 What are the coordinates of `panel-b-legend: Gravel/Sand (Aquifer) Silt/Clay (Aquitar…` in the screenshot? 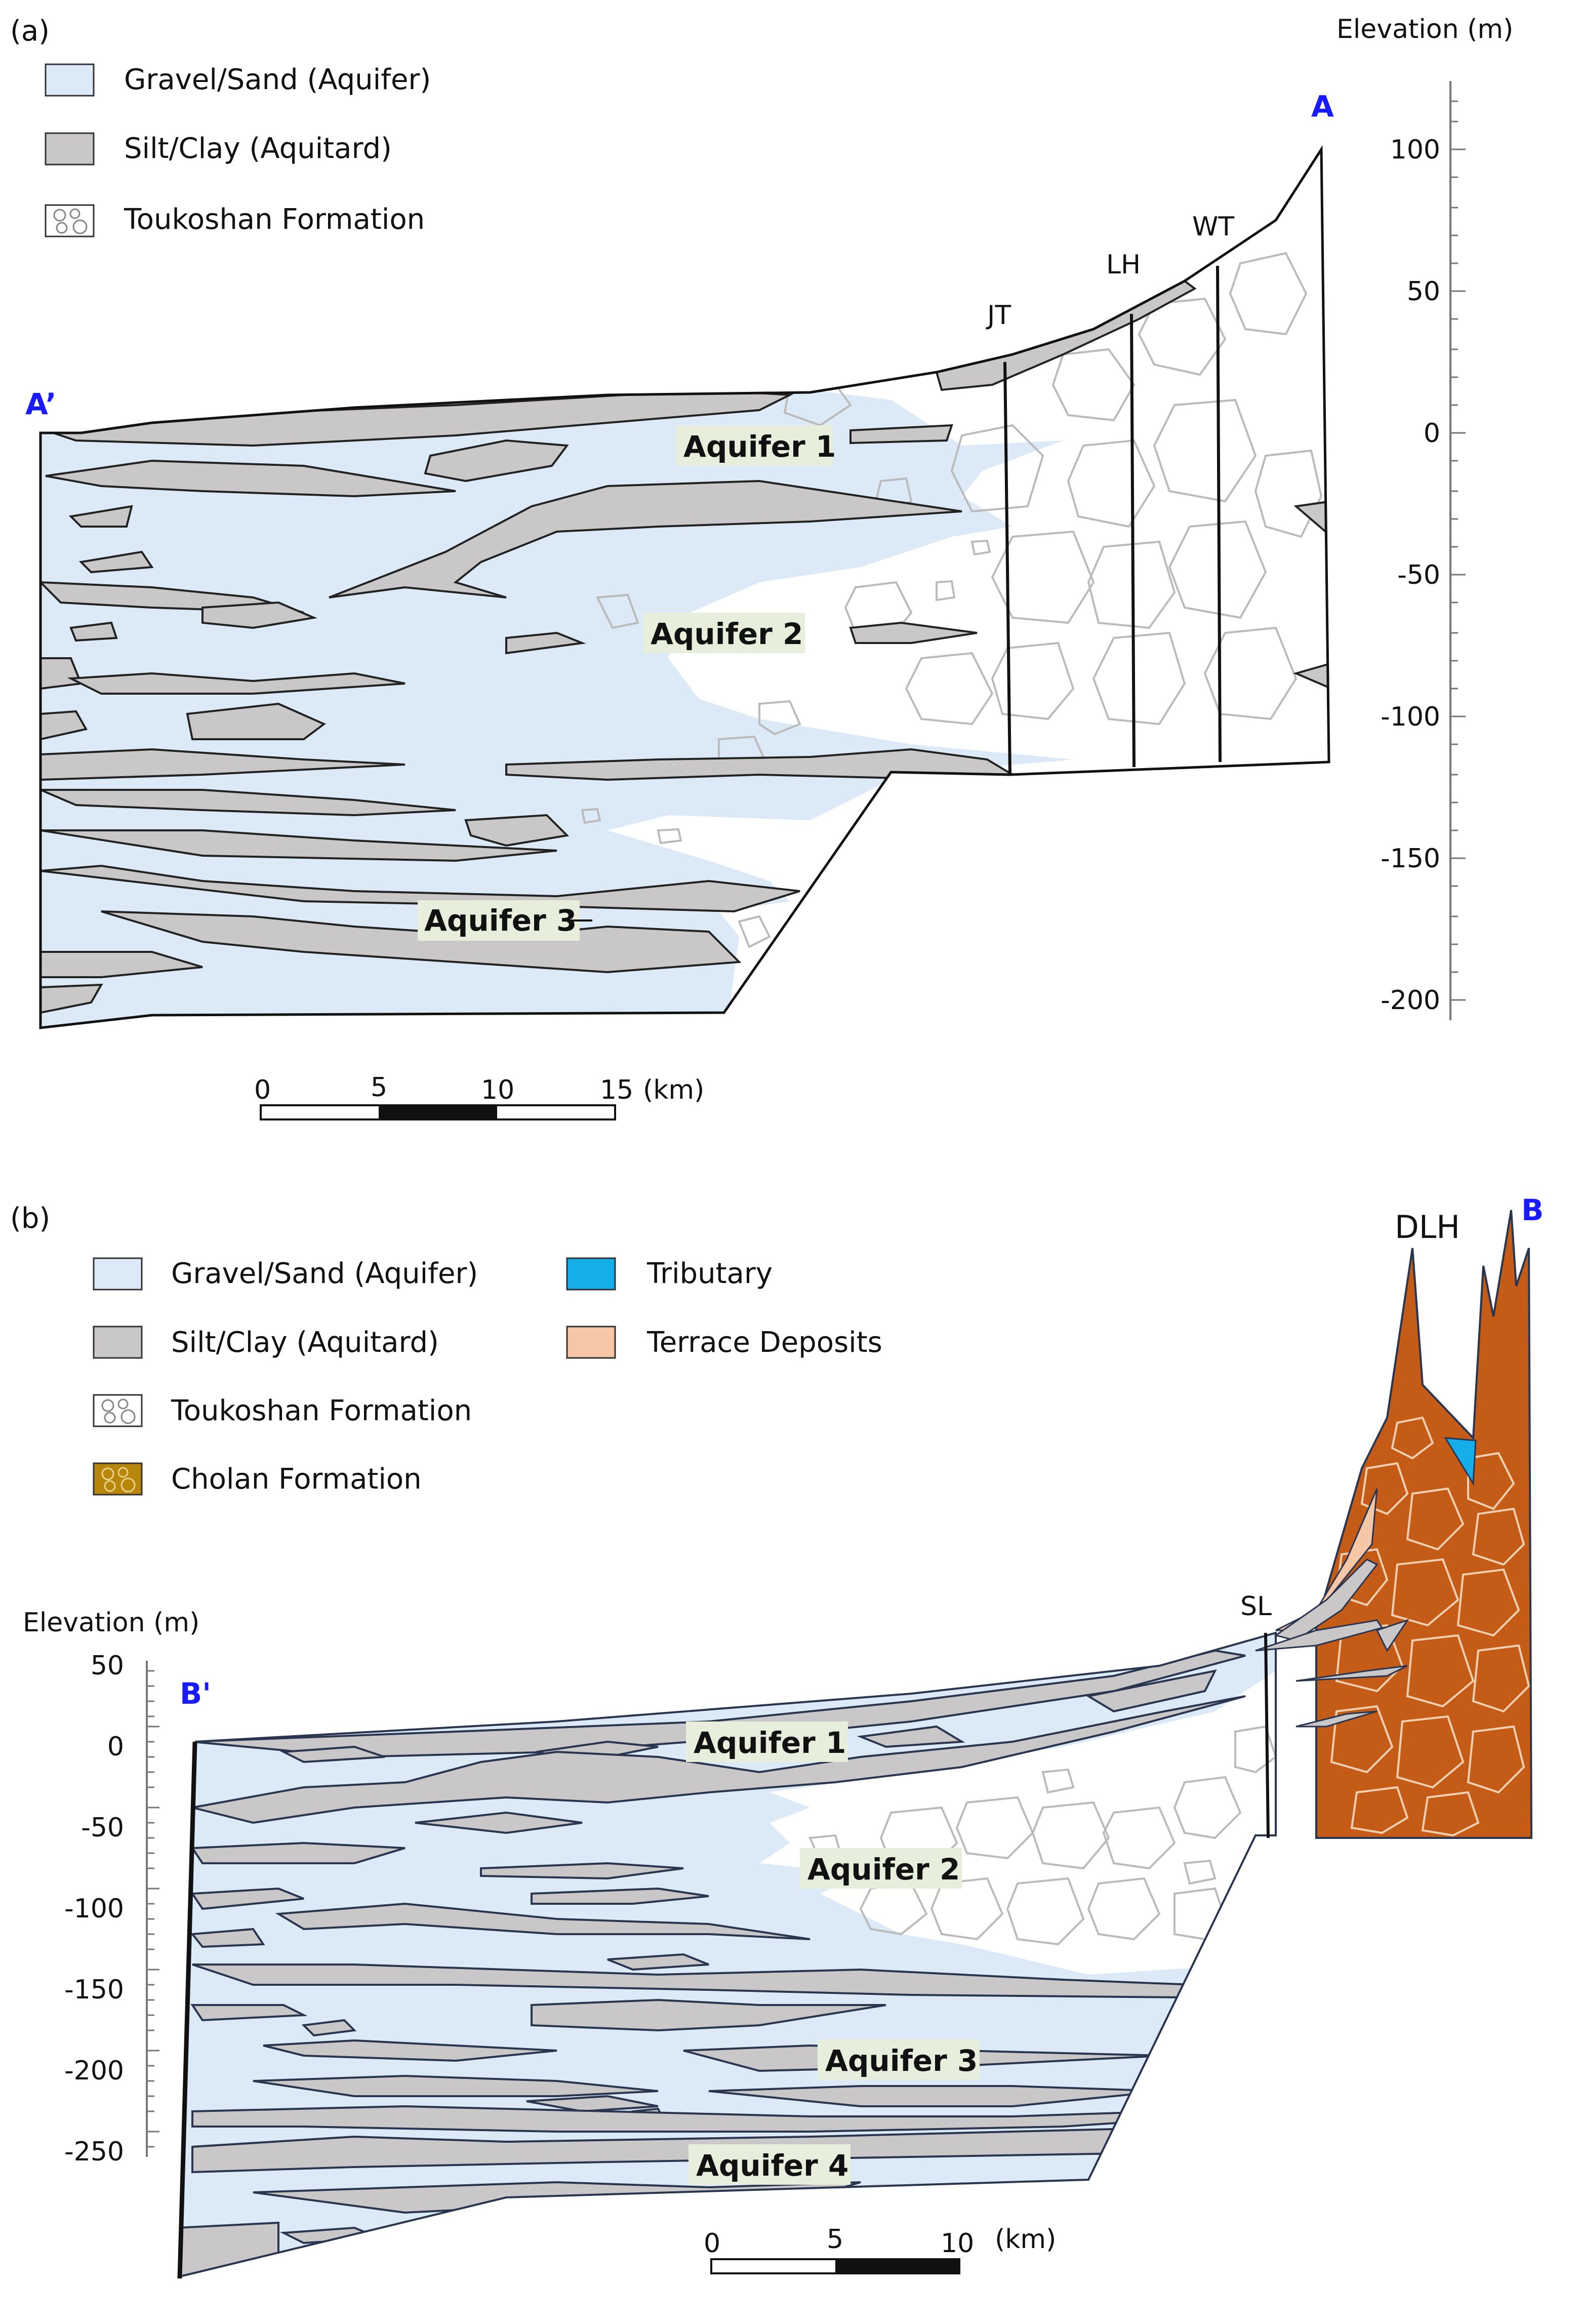 It's located at (487, 1377).